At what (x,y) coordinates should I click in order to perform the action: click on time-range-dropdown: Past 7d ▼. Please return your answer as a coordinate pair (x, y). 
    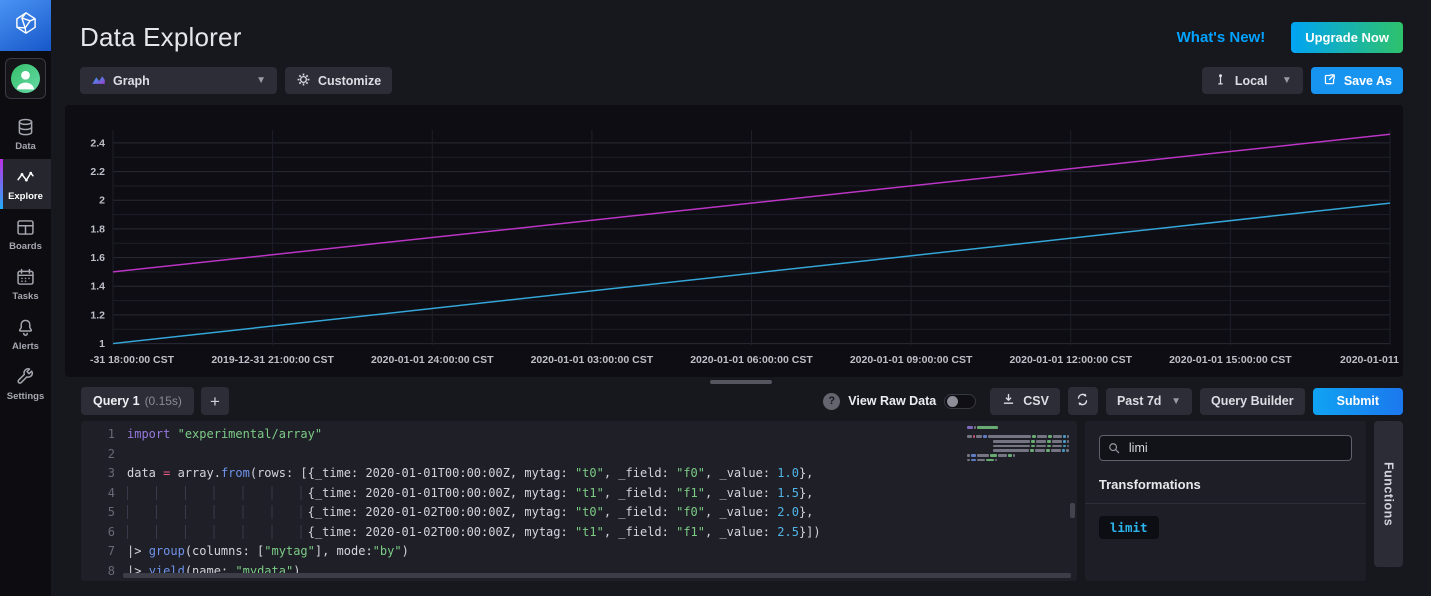
    Looking at the image, I should click on (1148, 401).